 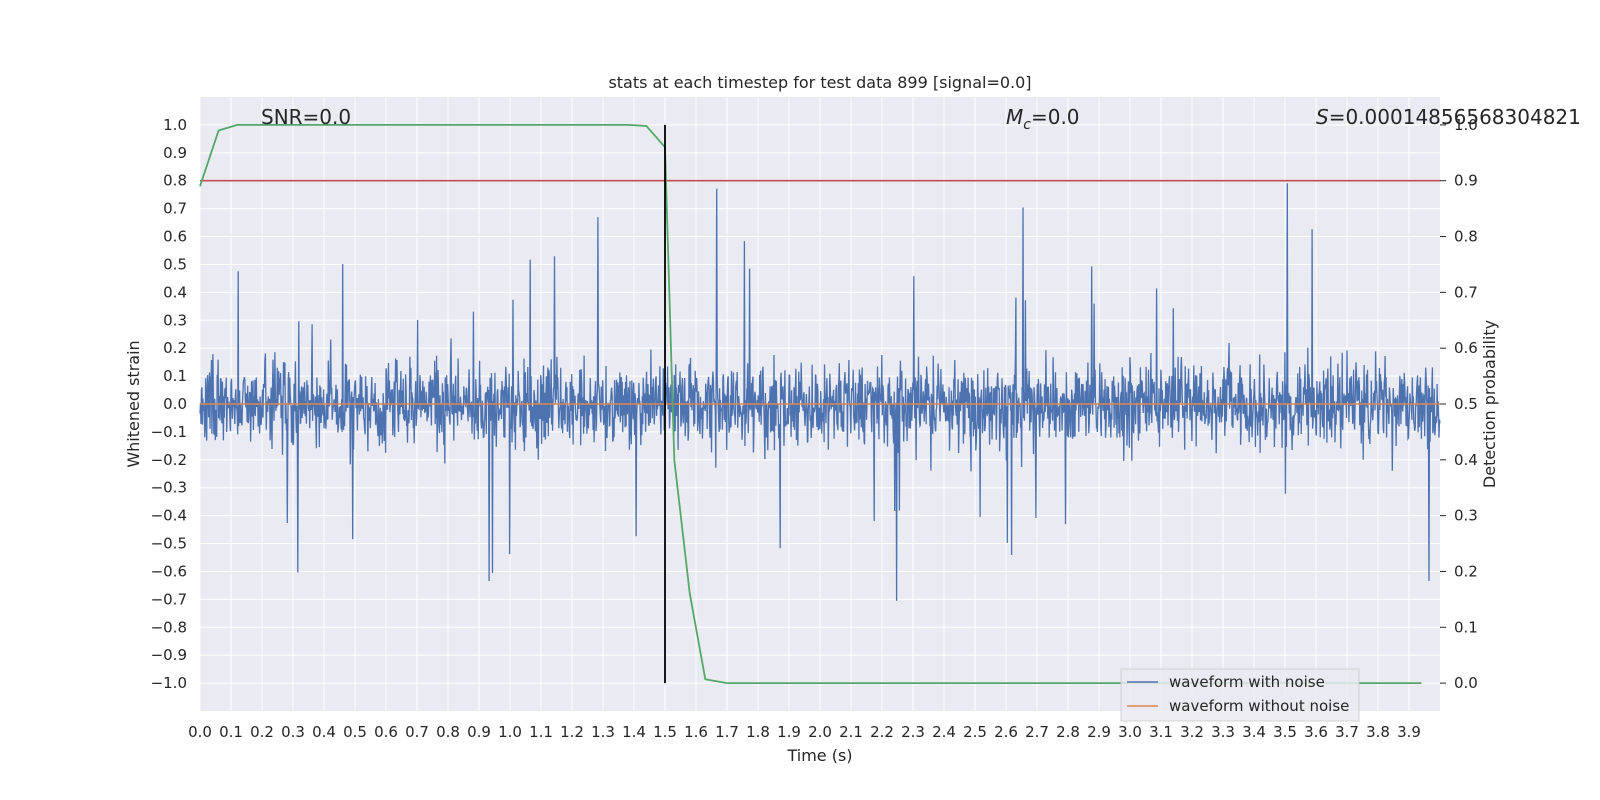 I want to click on x-tick-label: 1.3, so click(x=603, y=732).